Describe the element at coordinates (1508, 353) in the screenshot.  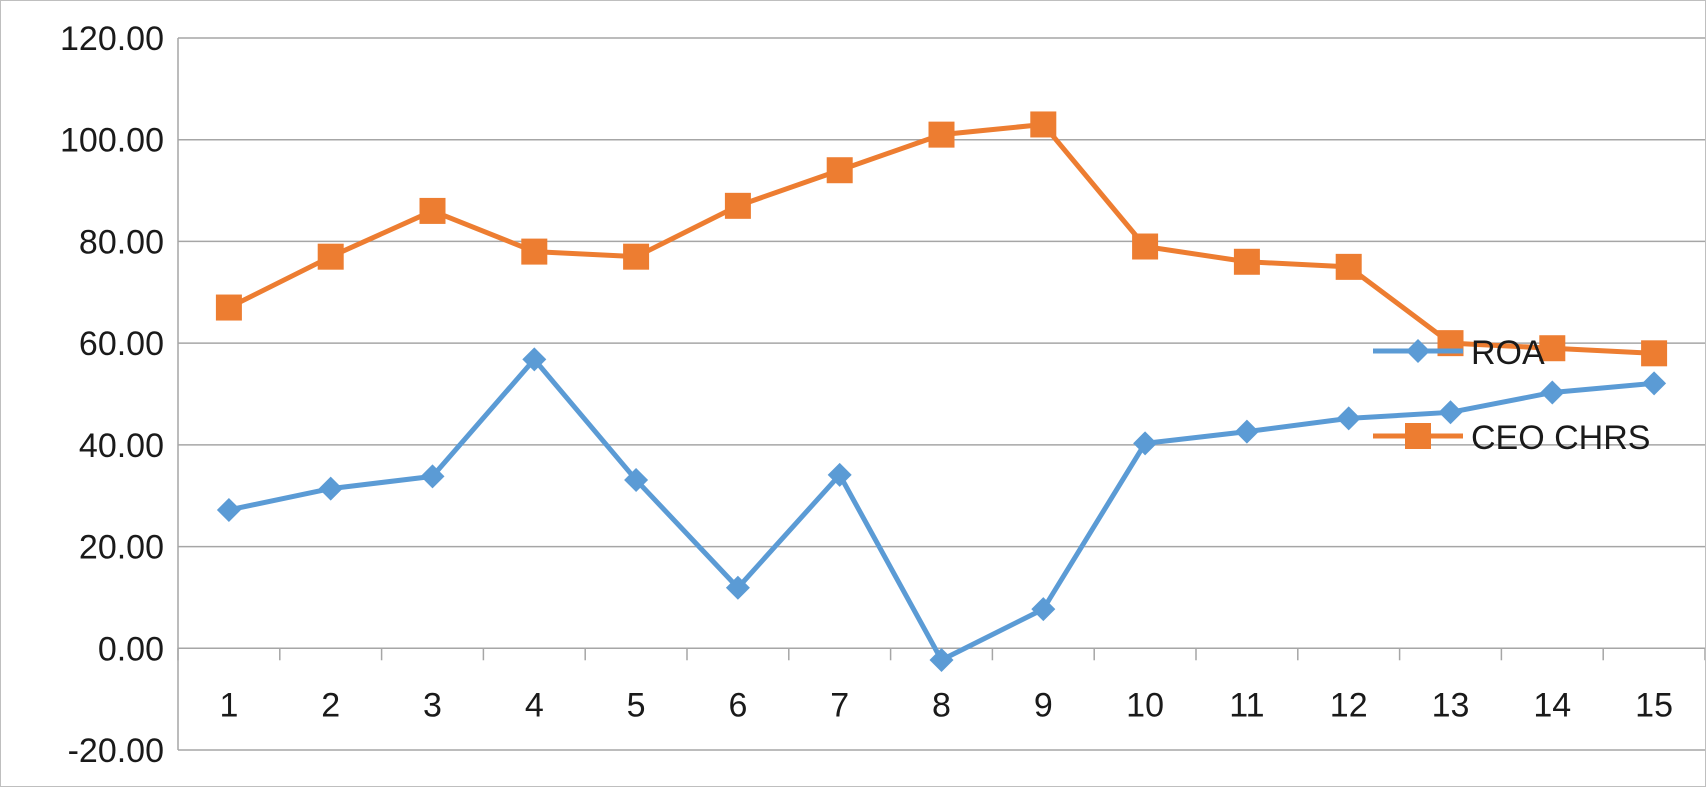
I see `legend-label-roa: ROA` at that location.